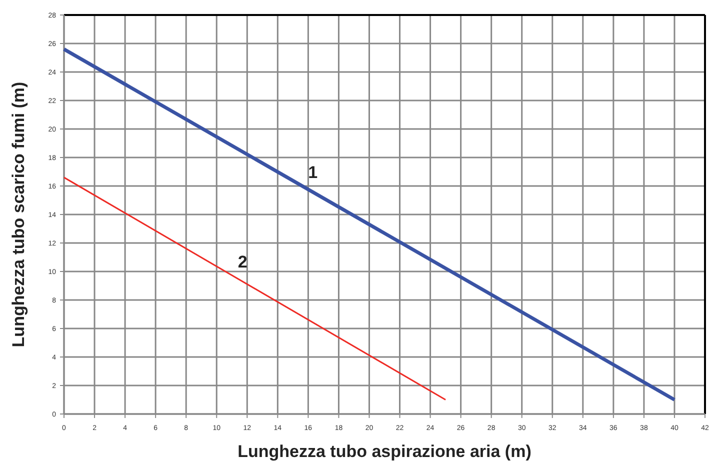  I want to click on series-label: 2, so click(243, 262).